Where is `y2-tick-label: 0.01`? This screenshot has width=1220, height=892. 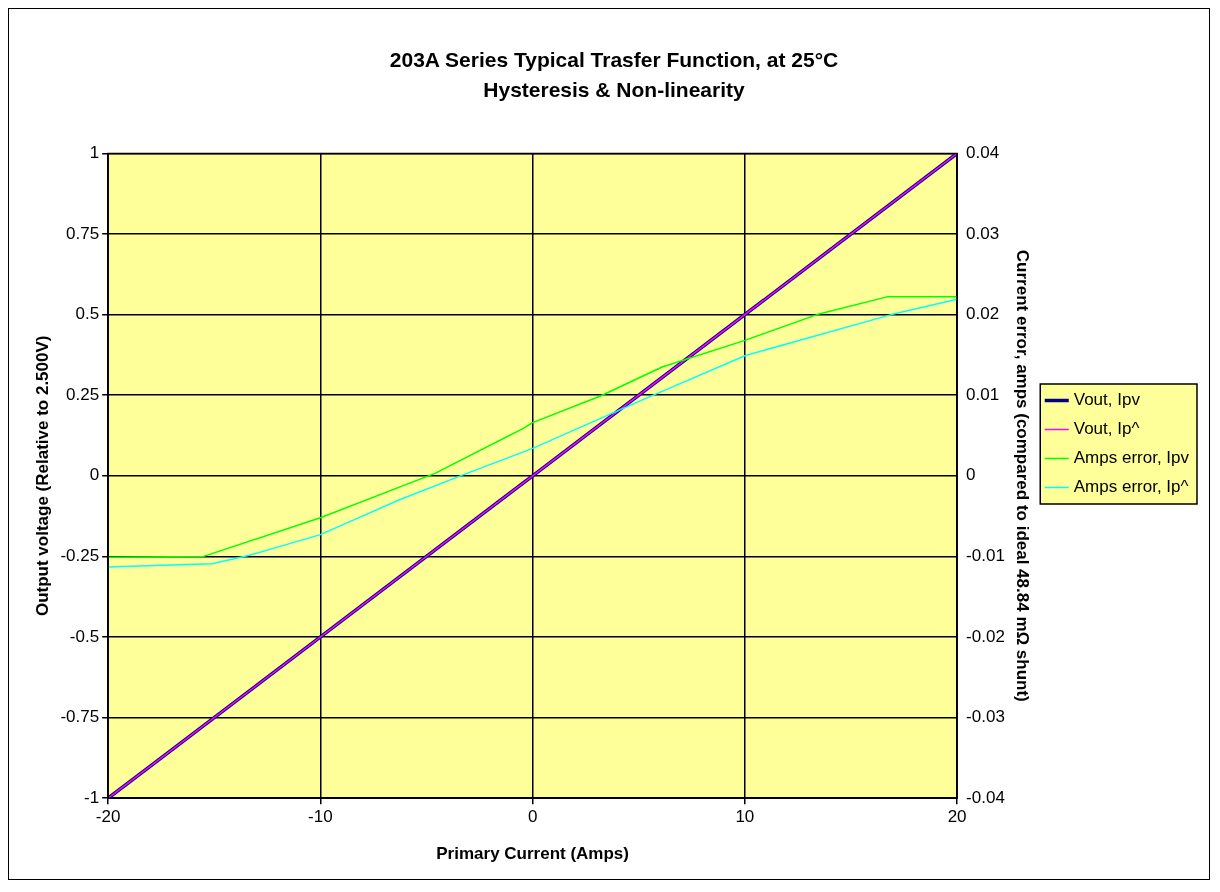 y2-tick-label: 0.01 is located at coordinates (983, 394).